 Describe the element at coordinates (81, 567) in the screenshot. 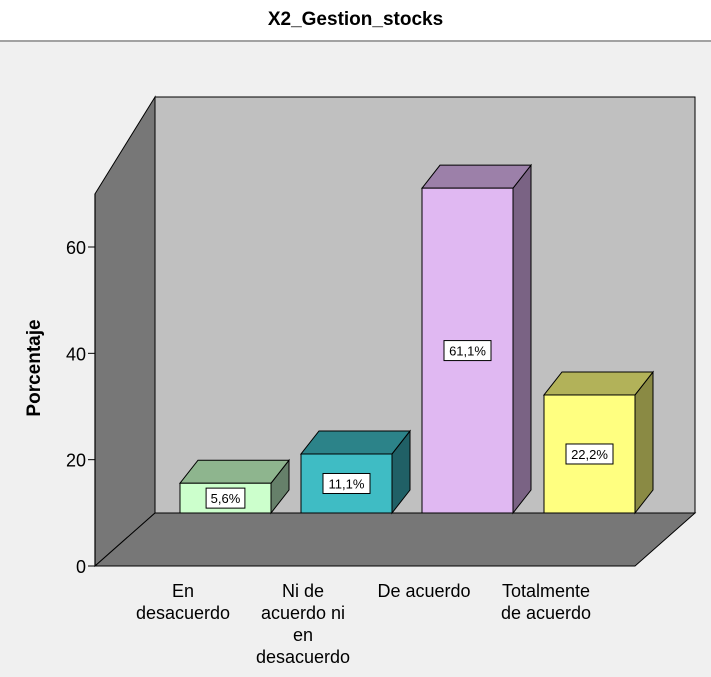

I see `y-tick-label: 0` at that location.